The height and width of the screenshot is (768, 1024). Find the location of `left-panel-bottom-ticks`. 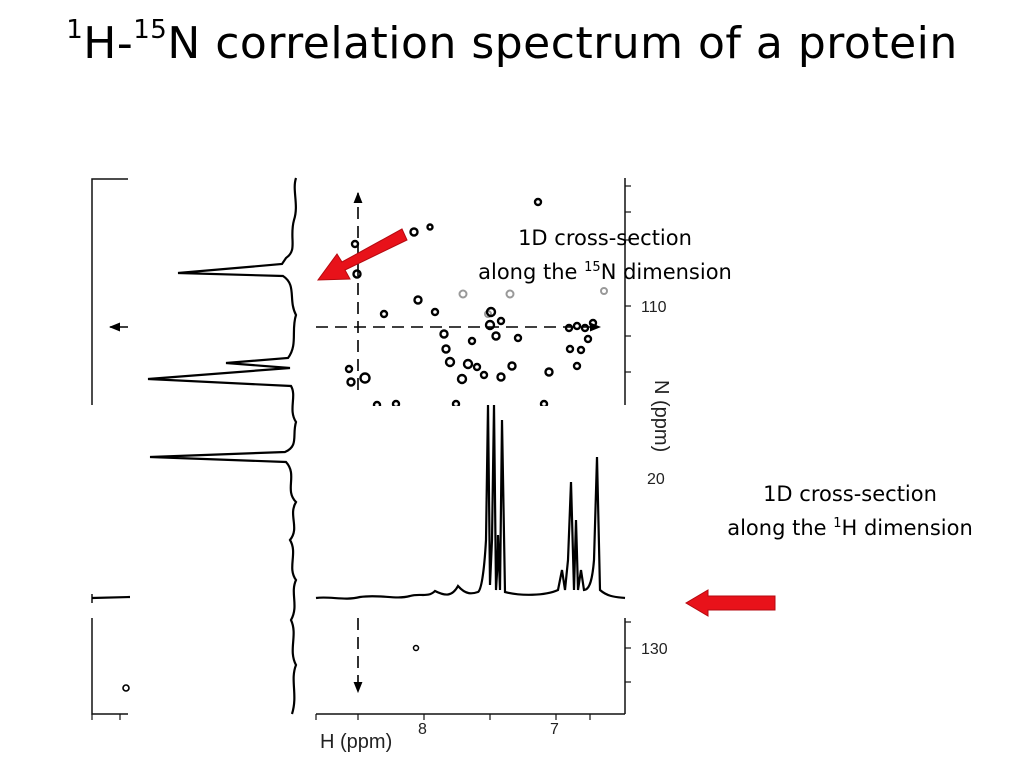

left-panel-bottom-ticks is located at coordinates (204, 717).